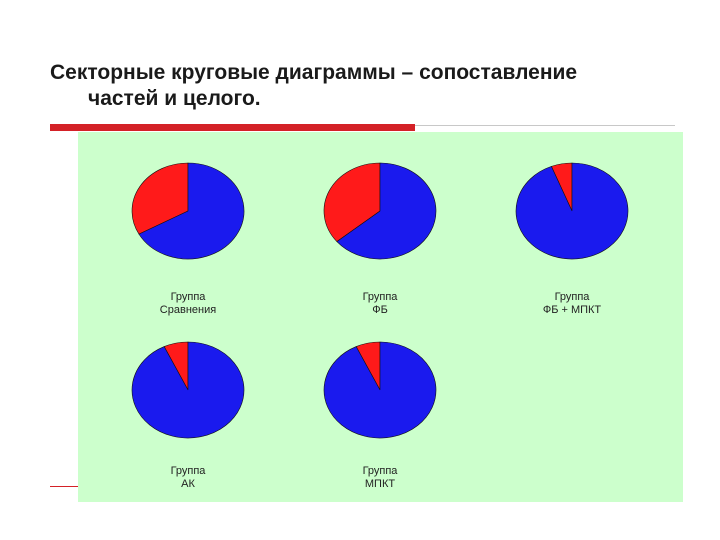 The width and height of the screenshot is (720, 540). What do you see at coordinates (545, 125) in the screenshot?
I see `divider-line` at bounding box center [545, 125].